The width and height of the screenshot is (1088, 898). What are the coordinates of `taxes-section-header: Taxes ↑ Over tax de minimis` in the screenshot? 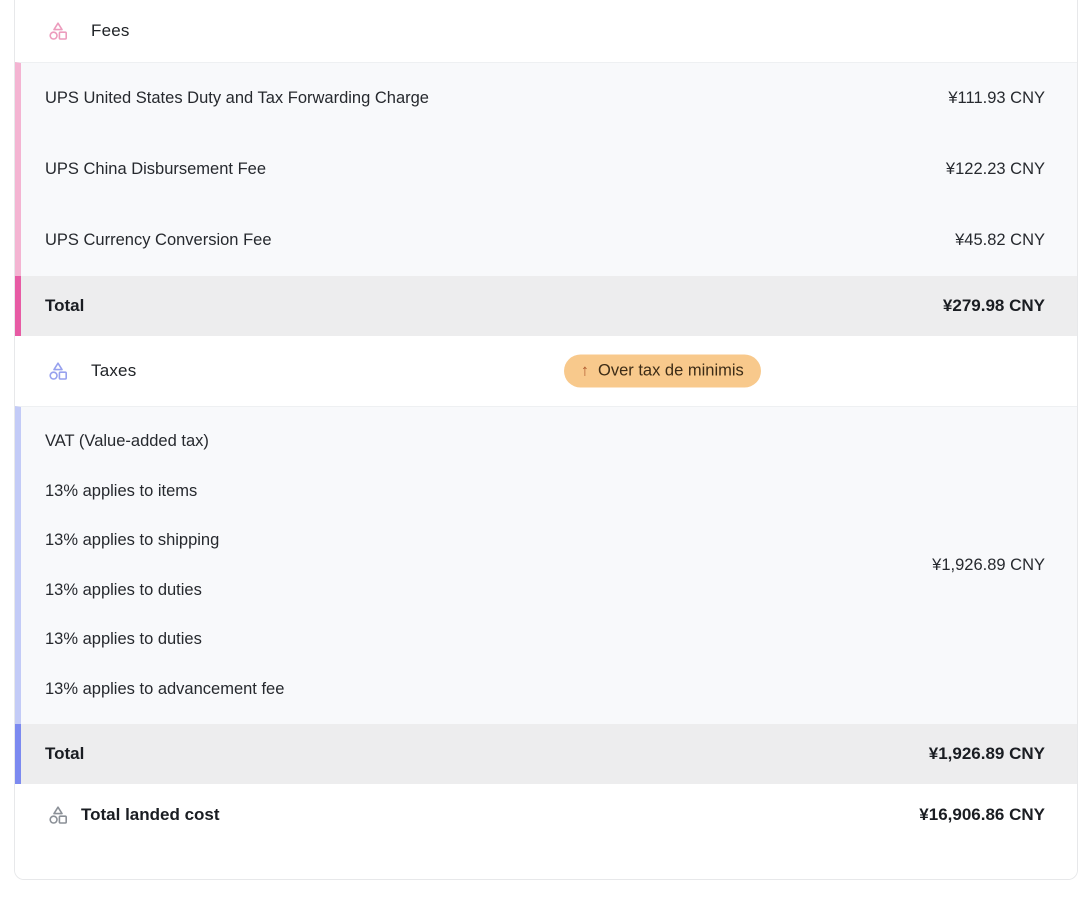 It's located at (546, 371).